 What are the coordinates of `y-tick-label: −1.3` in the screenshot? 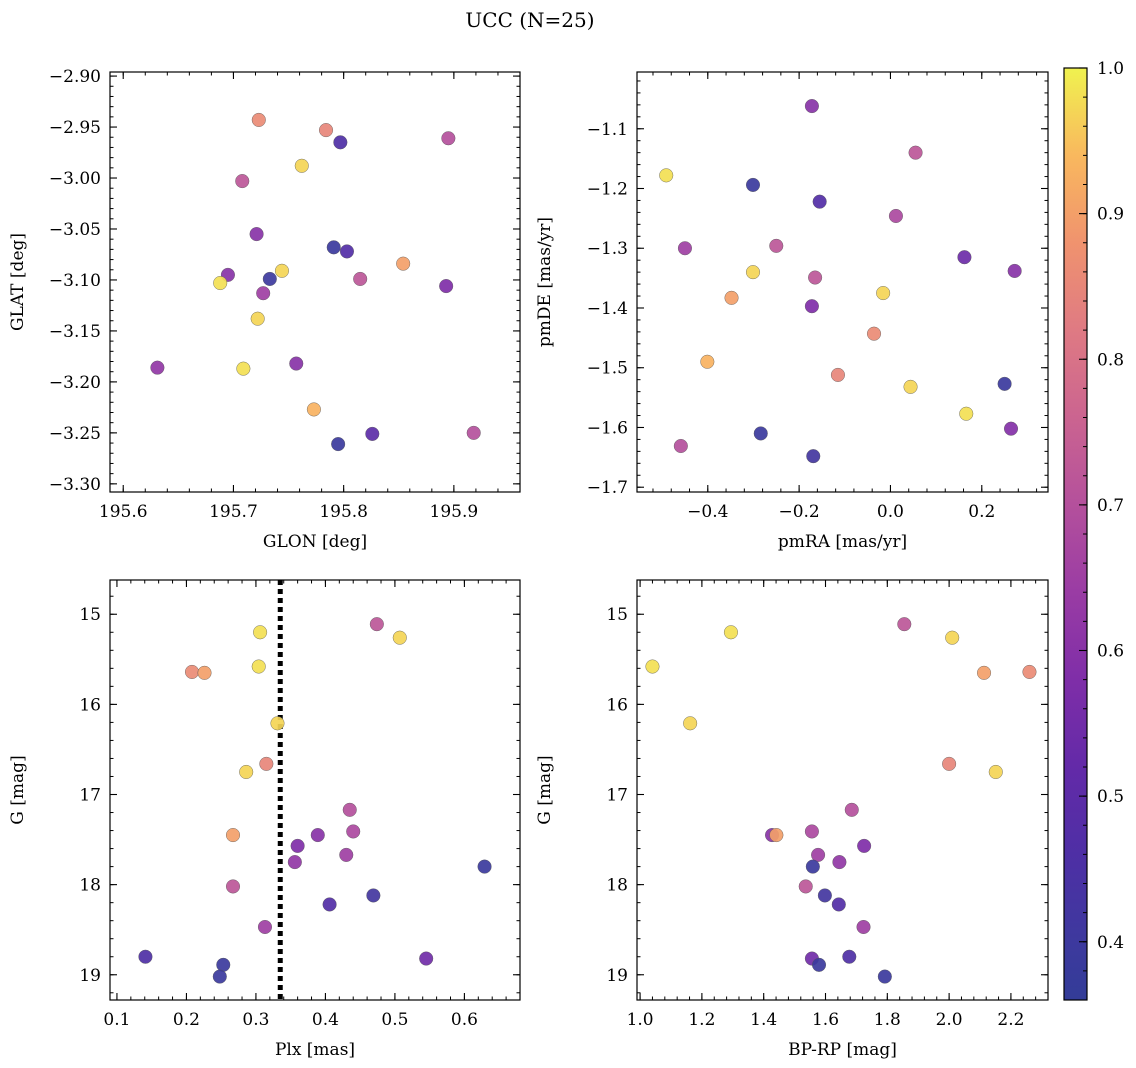 It's located at (607, 249).